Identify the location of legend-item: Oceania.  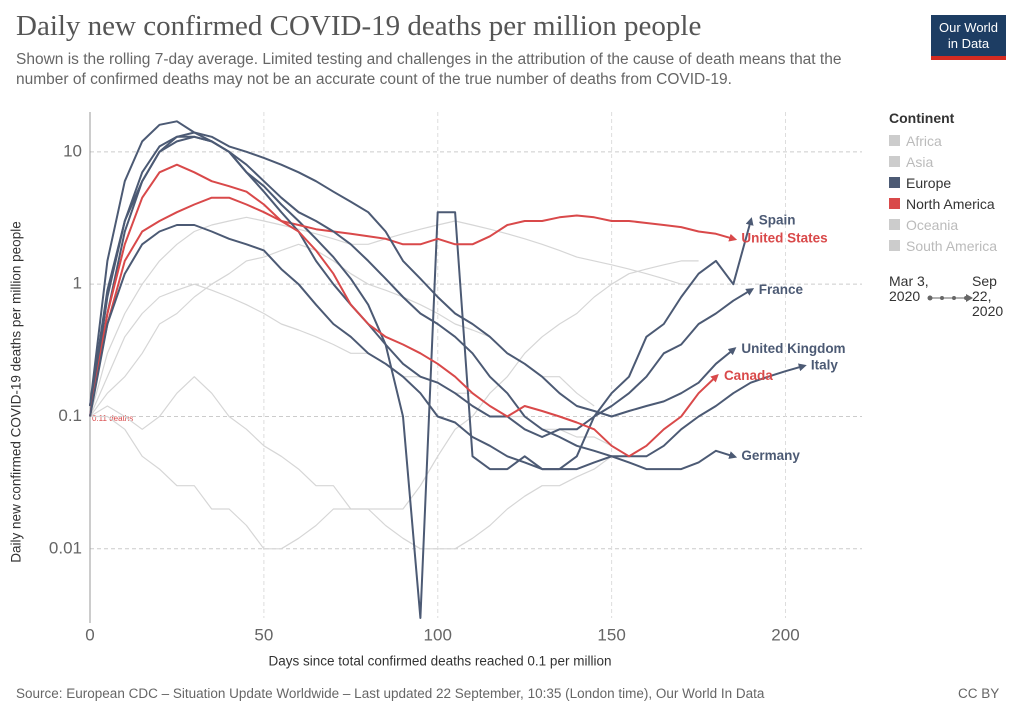
(943, 224).